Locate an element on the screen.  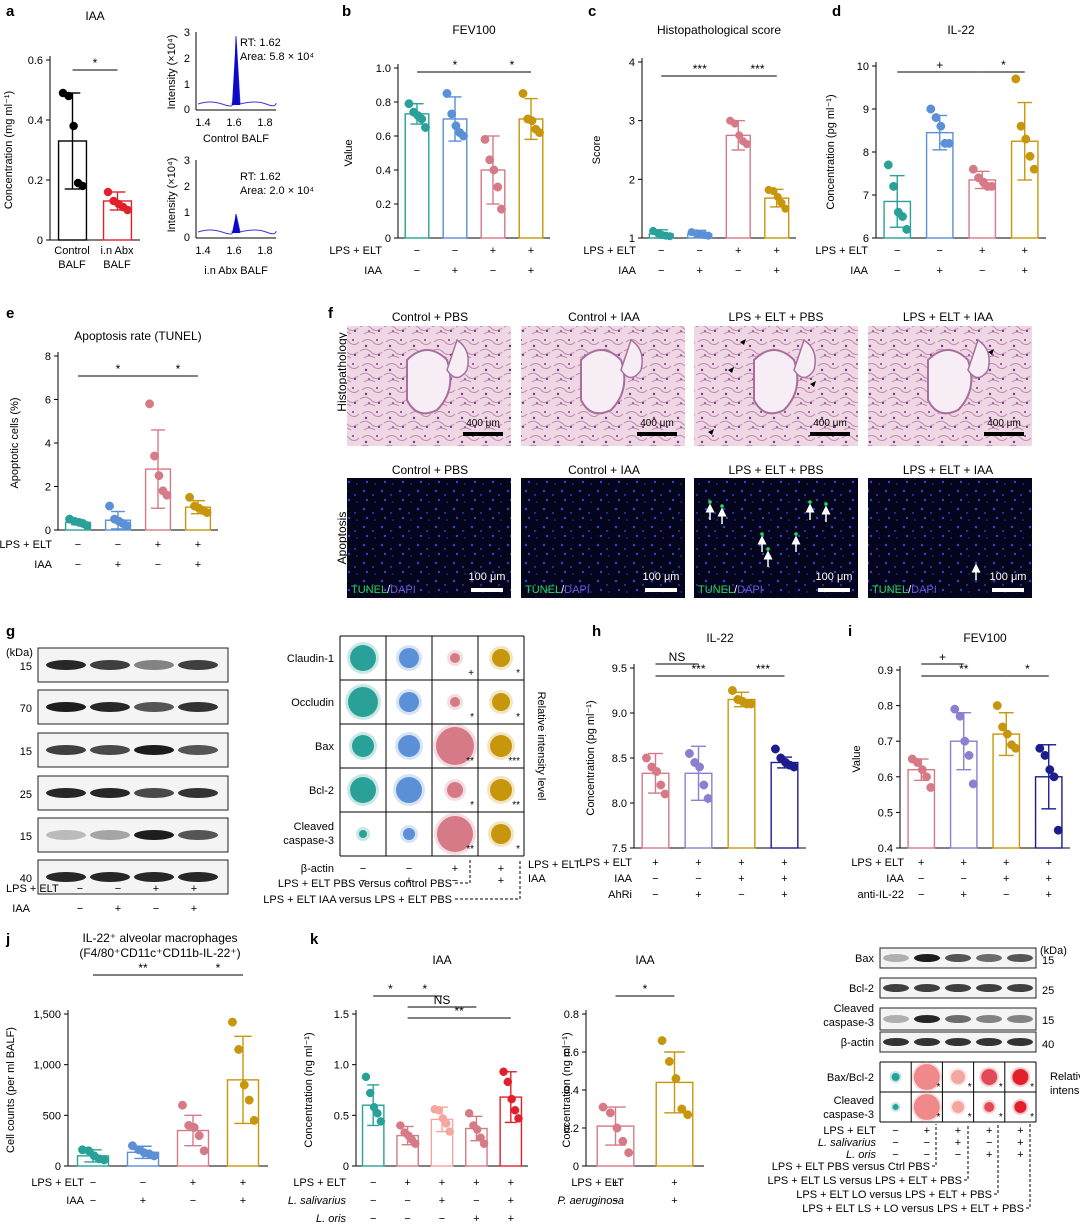
protein-label: Bcl-2 is located at coordinates (861, 989).